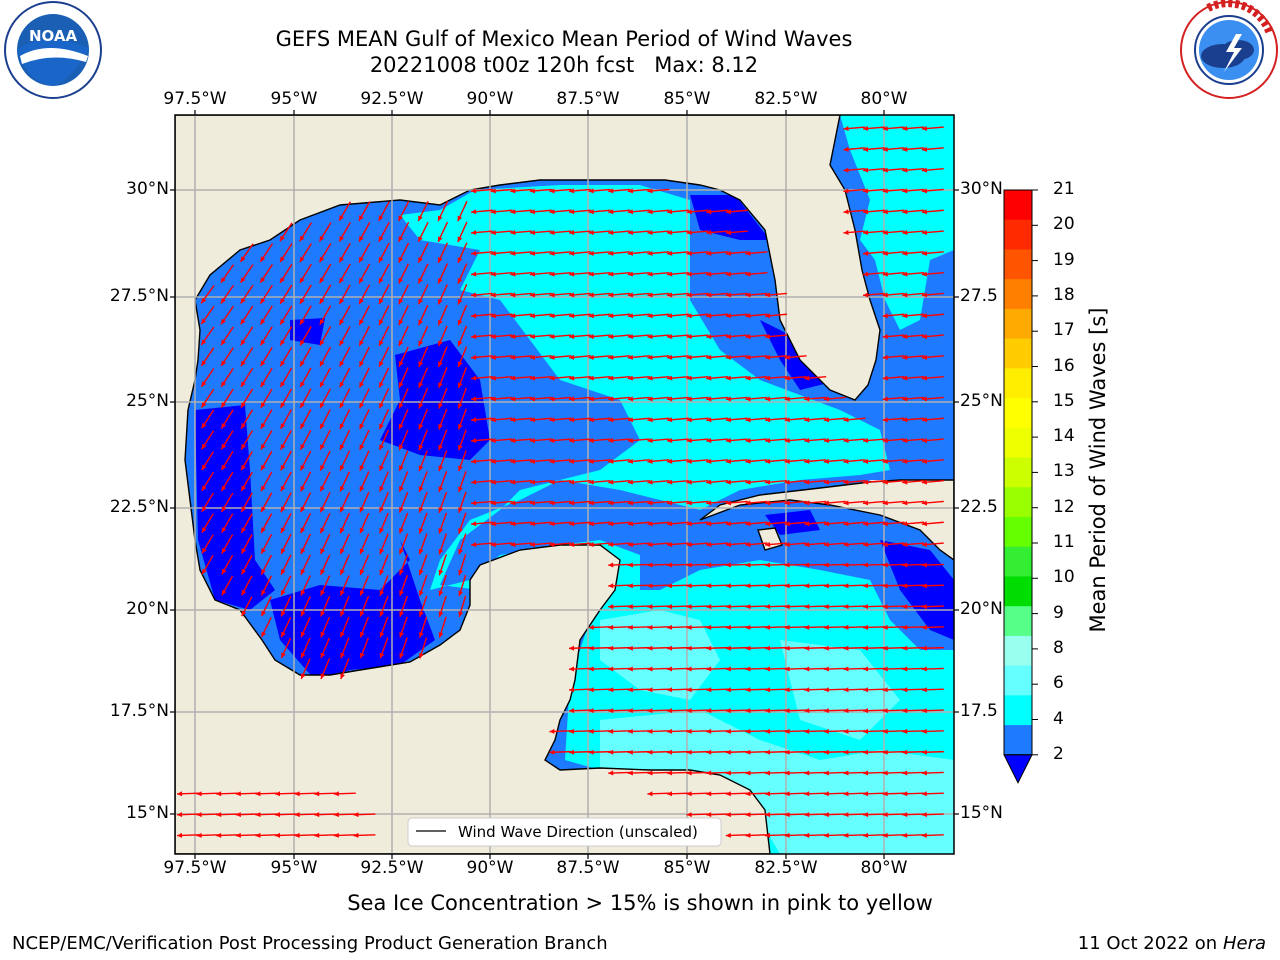 The image size is (1280, 960). Describe the element at coordinates (147, 189) in the screenshot. I see `lat-tick-left-0: 30°N` at that location.